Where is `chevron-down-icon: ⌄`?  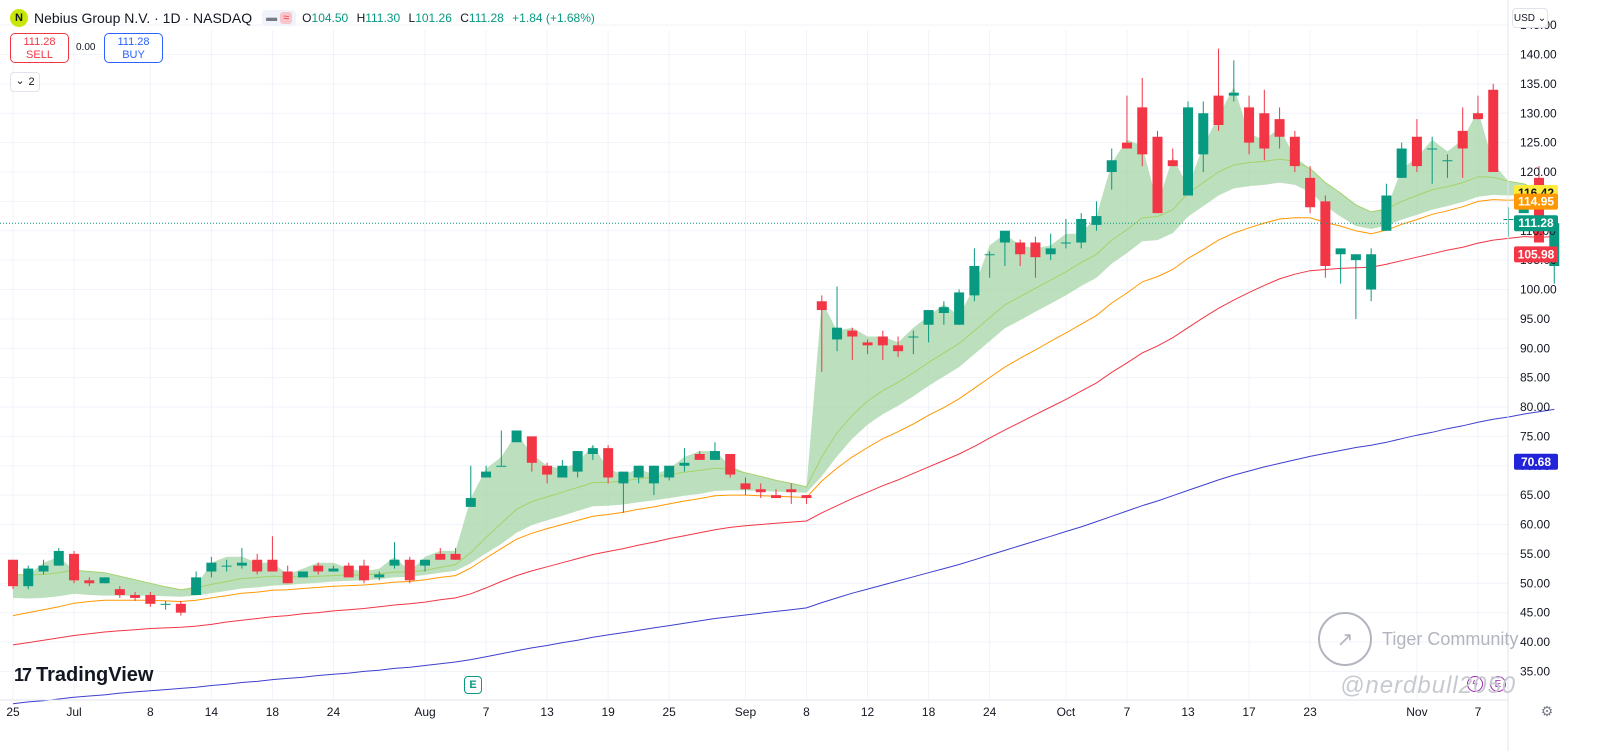
chevron-down-icon: ⌄ is located at coordinates (20, 80).